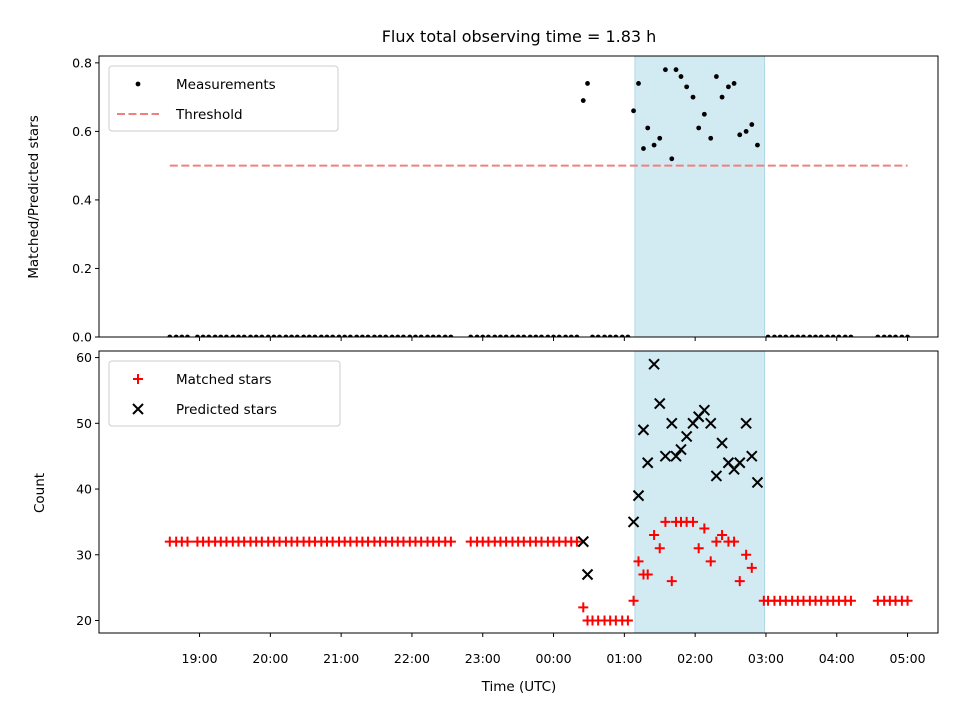 The width and height of the screenshot is (960, 724). Describe the element at coordinates (209, 115) in the screenshot. I see `threshold-legend-label: Threshold` at that location.